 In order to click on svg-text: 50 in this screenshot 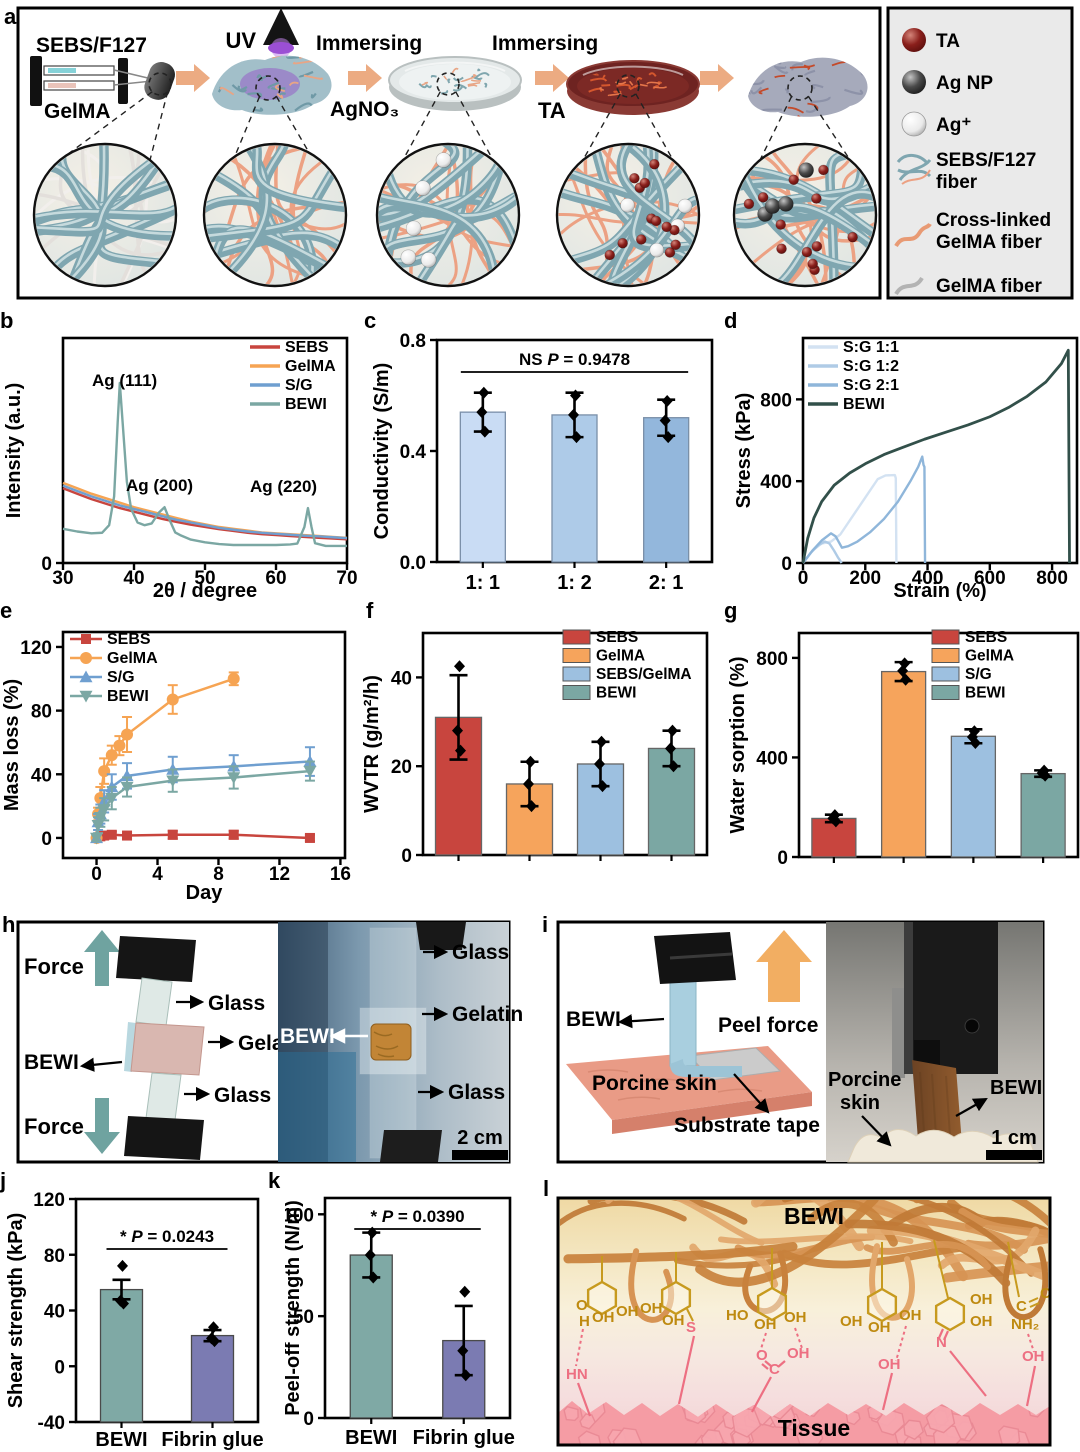, I will do `click(303, 1317)`.